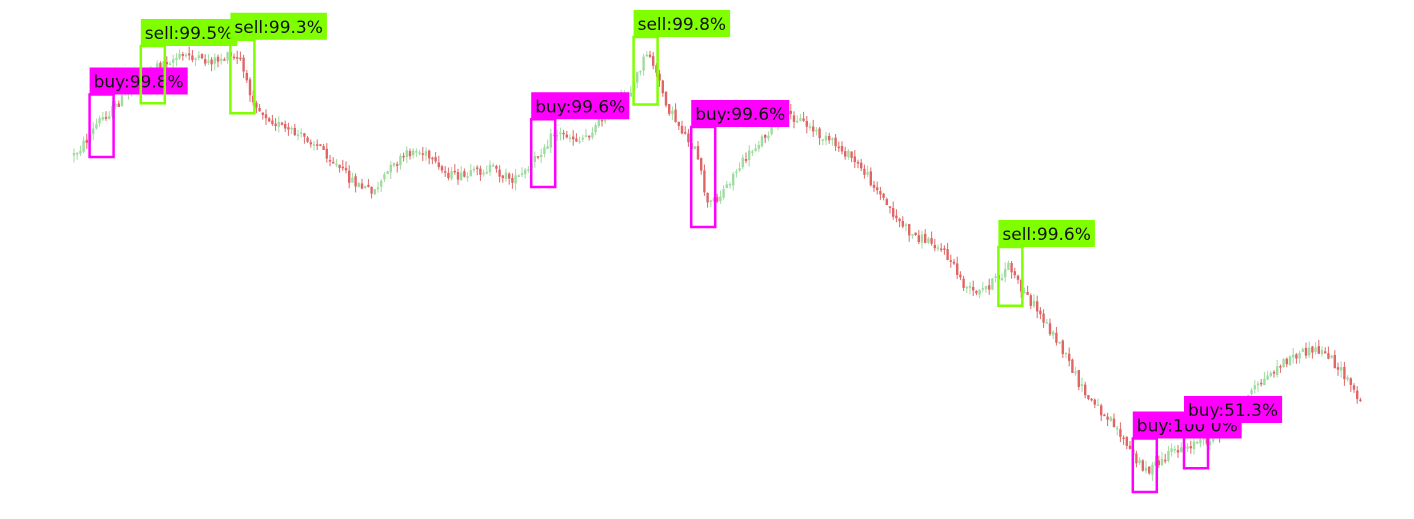 The image size is (1414, 519). What do you see at coordinates (1233, 411) in the screenshot?
I see `buy-signal-label: buy:51.3%` at bounding box center [1233, 411].